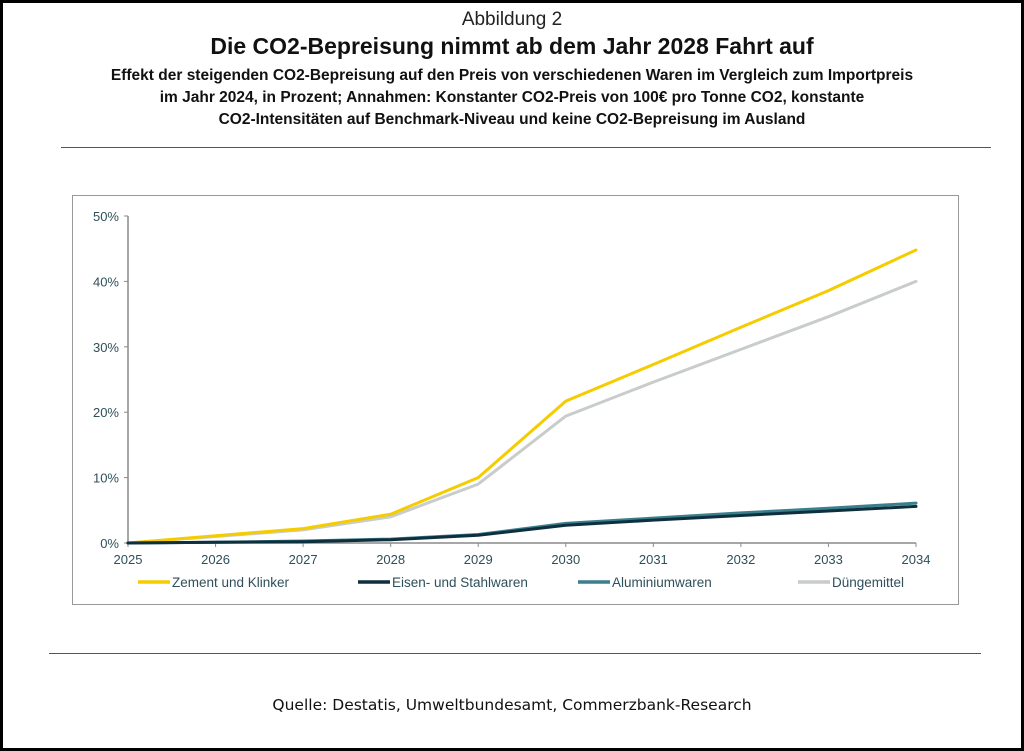 The width and height of the screenshot is (1024, 751). I want to click on y-tick-label: 40%, so click(106, 281).